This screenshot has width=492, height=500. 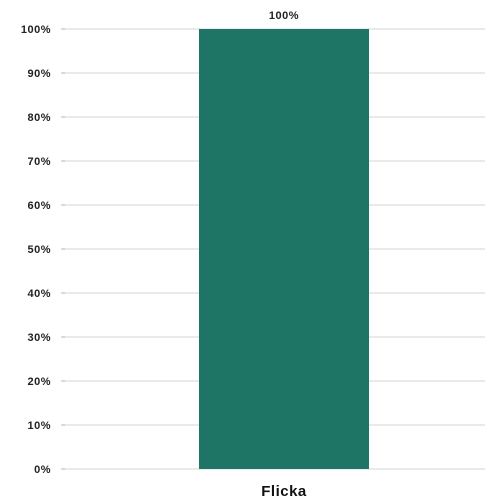 What do you see at coordinates (39, 338) in the screenshot?
I see `y-tick-label: 30%` at bounding box center [39, 338].